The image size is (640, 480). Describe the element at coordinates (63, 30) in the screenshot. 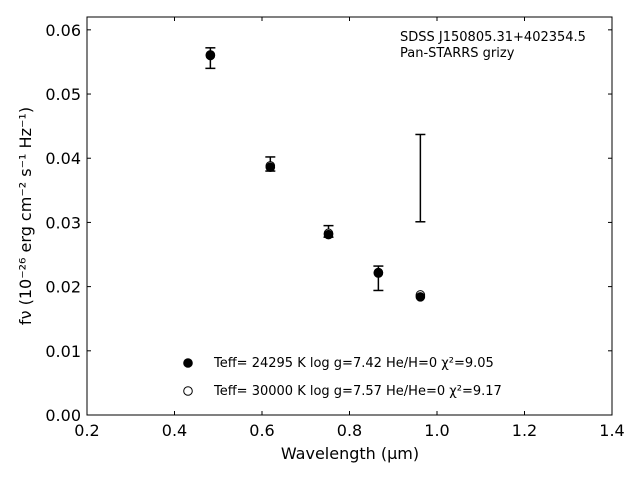

I see `y-tick-label: 0.06` at that location.